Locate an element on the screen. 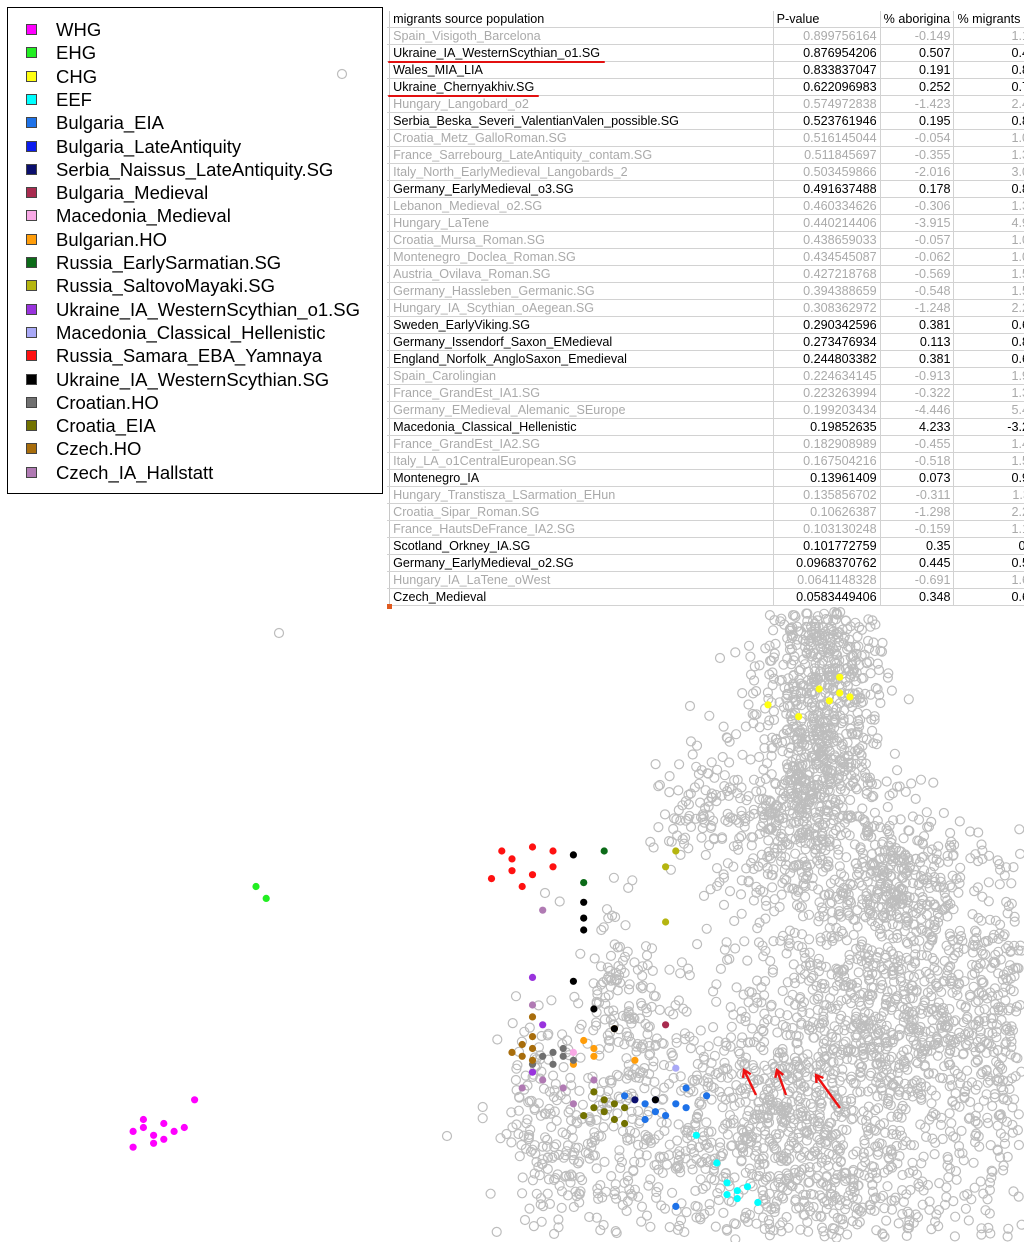 This screenshot has width=1024, height=1242. cell-population: Wales_MIA_LIA is located at coordinates (581, 70).